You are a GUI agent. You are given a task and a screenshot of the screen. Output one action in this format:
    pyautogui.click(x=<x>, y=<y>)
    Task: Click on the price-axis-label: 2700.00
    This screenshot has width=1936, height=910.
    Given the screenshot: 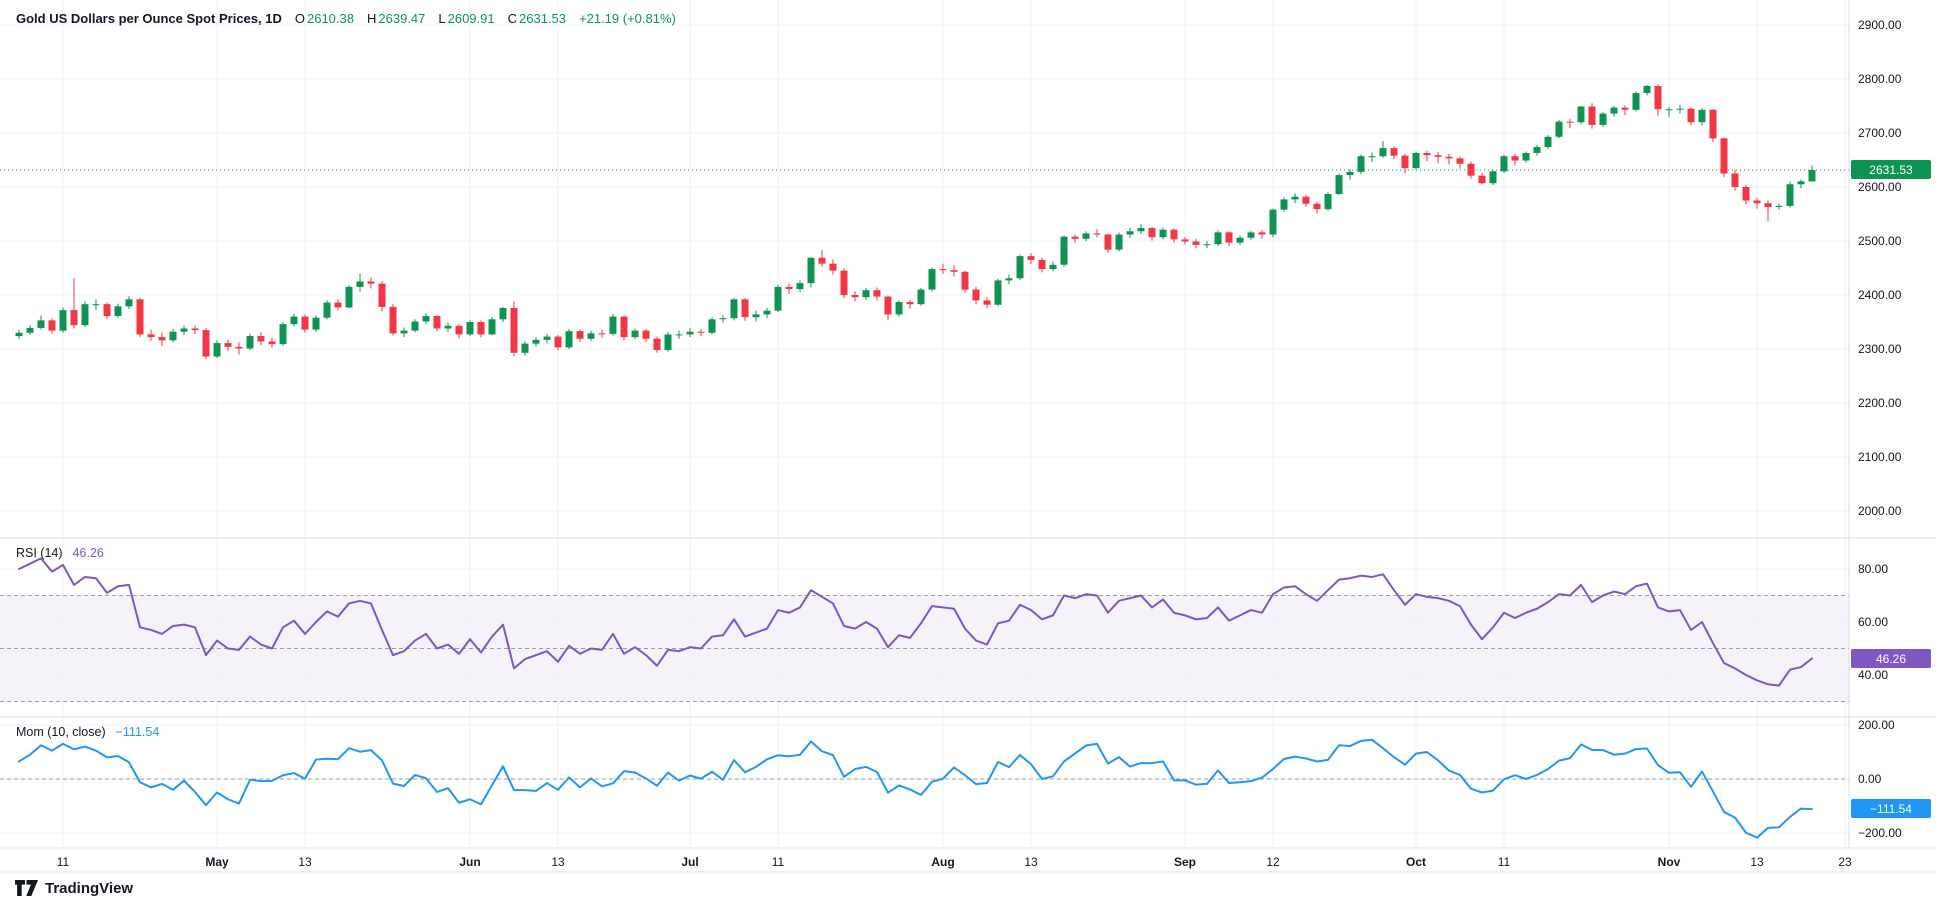 What is the action you would take?
    pyautogui.click(x=1880, y=133)
    